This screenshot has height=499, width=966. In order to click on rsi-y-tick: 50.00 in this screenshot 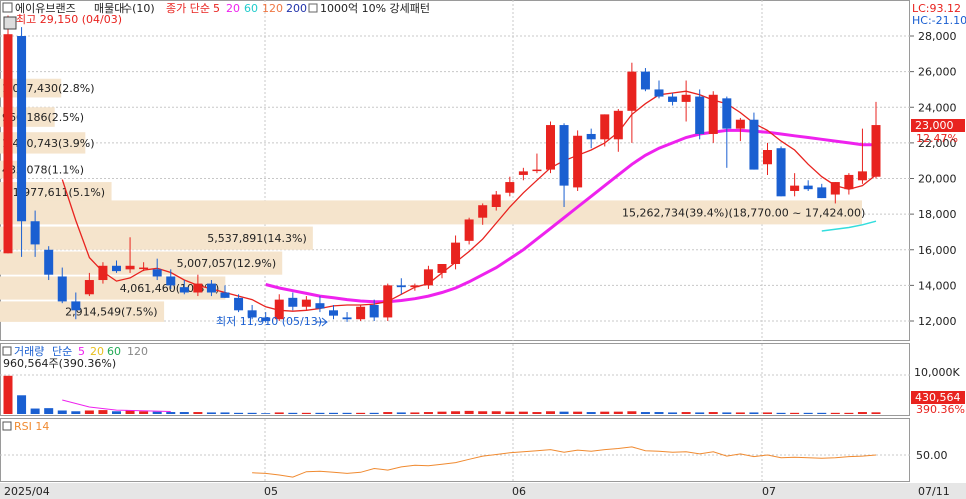, I will do `click(932, 455)`.